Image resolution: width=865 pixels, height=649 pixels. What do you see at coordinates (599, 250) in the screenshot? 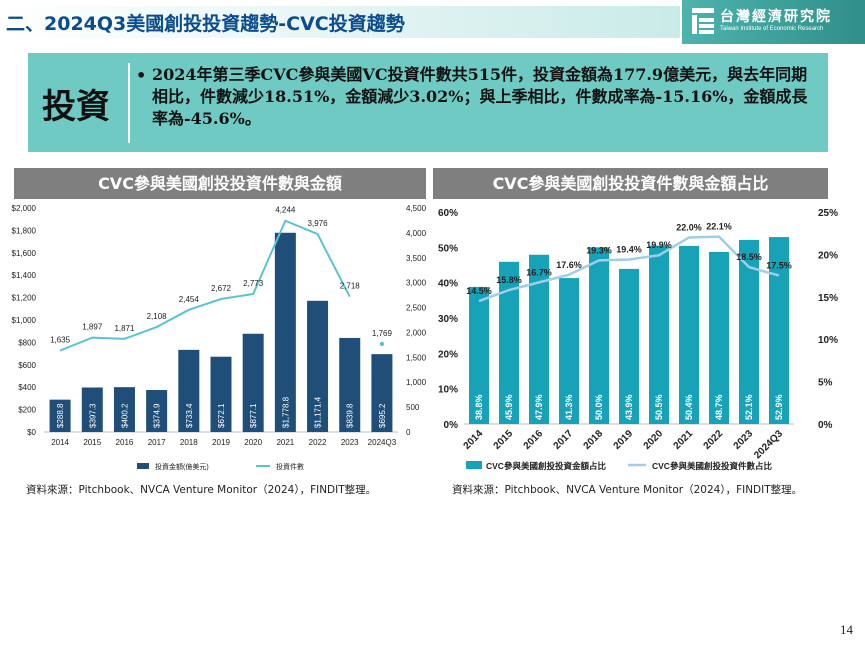
I see `chart2-line-label: 19.3%` at bounding box center [599, 250].